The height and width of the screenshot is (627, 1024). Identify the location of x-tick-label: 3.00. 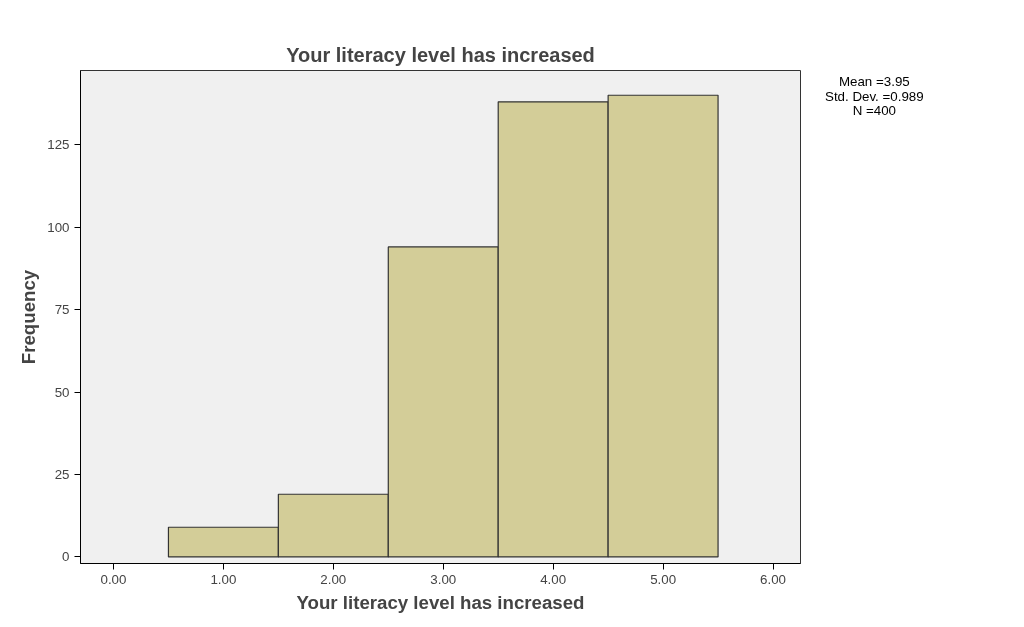
(443, 579).